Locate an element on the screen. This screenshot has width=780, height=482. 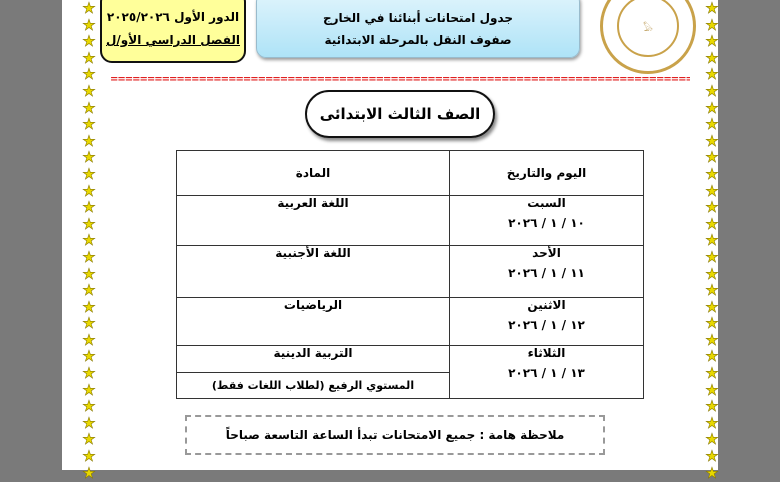
table-row: السبت ١٠ / ١ / ٢٠٢٦ اللغة العربية is located at coordinates (410, 220).